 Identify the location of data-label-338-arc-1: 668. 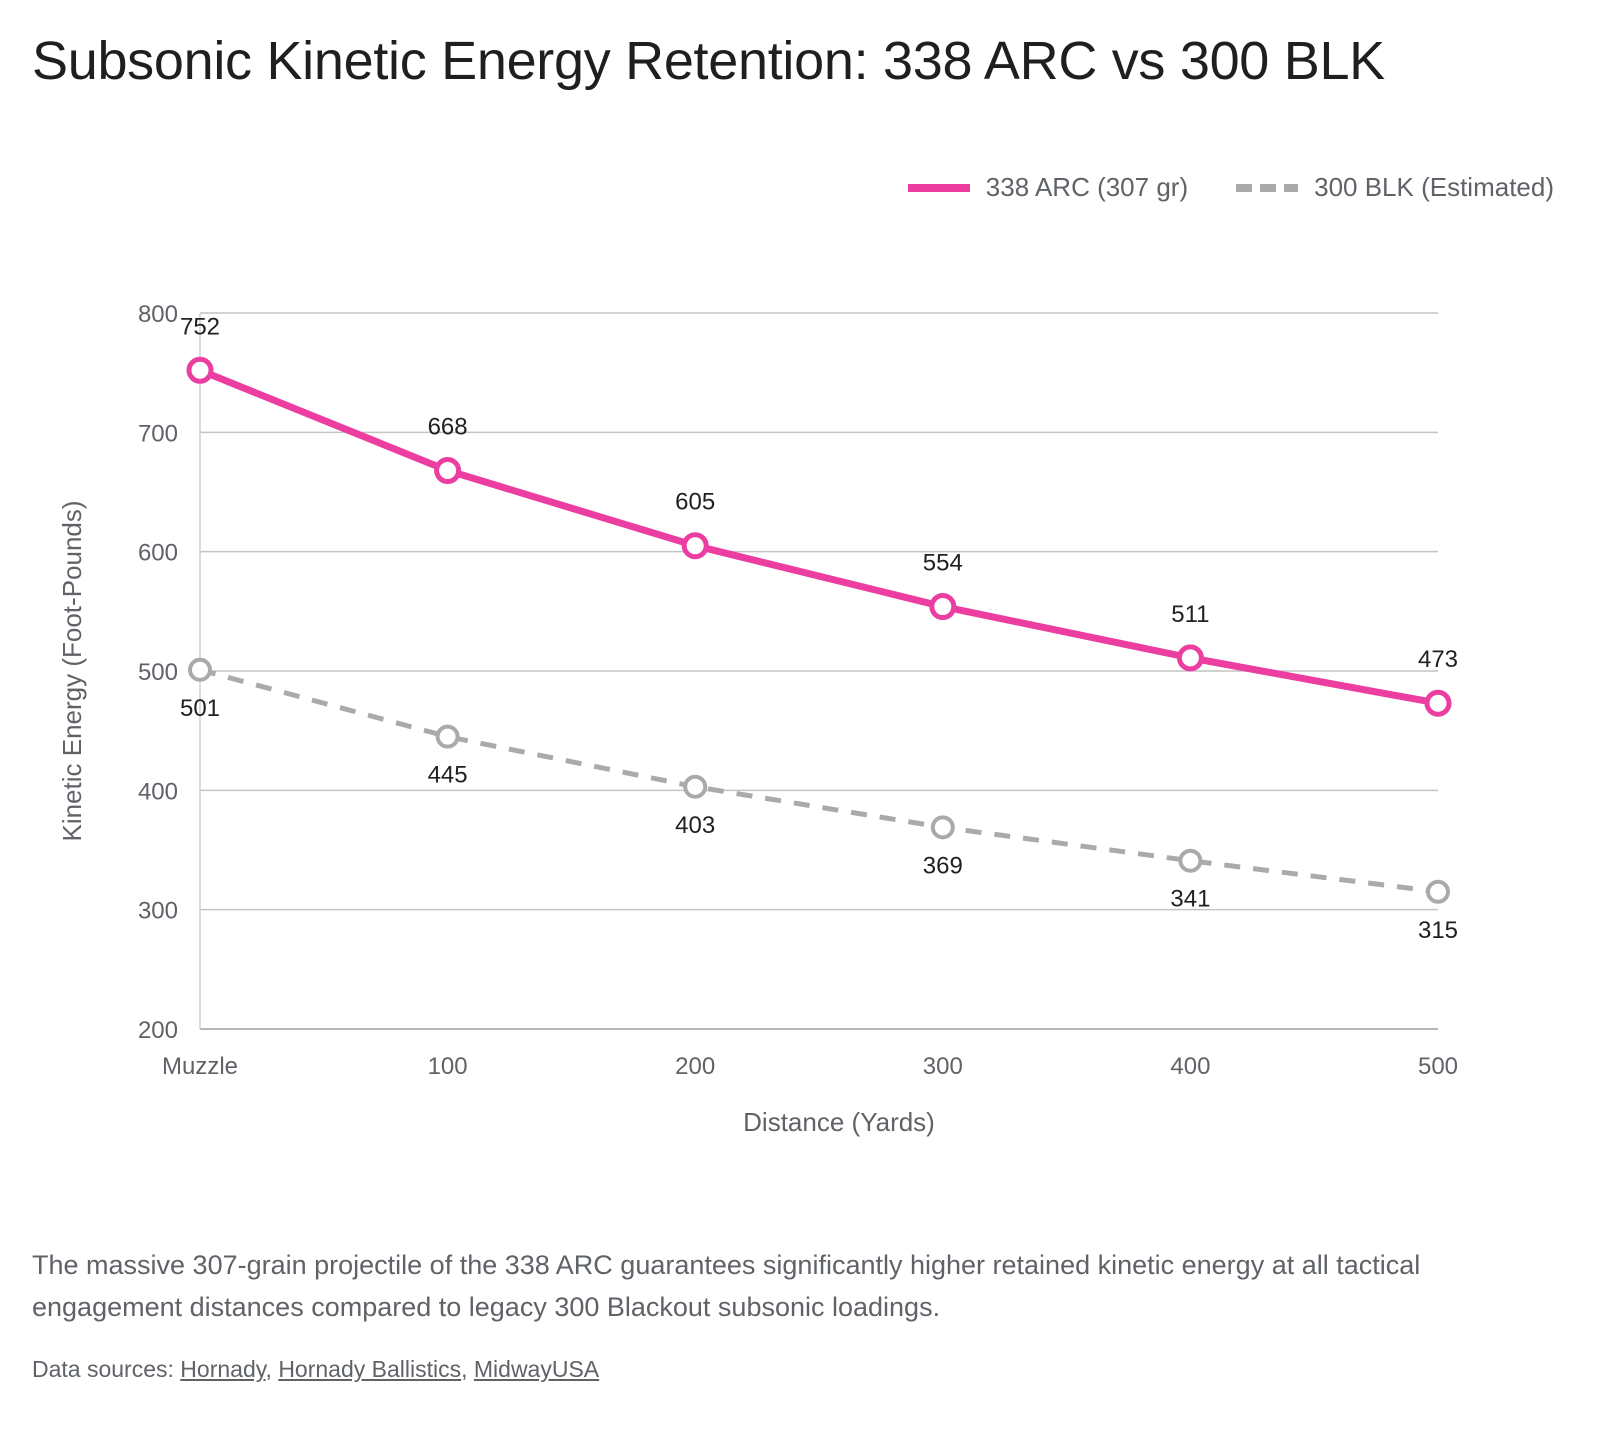
(448, 427).